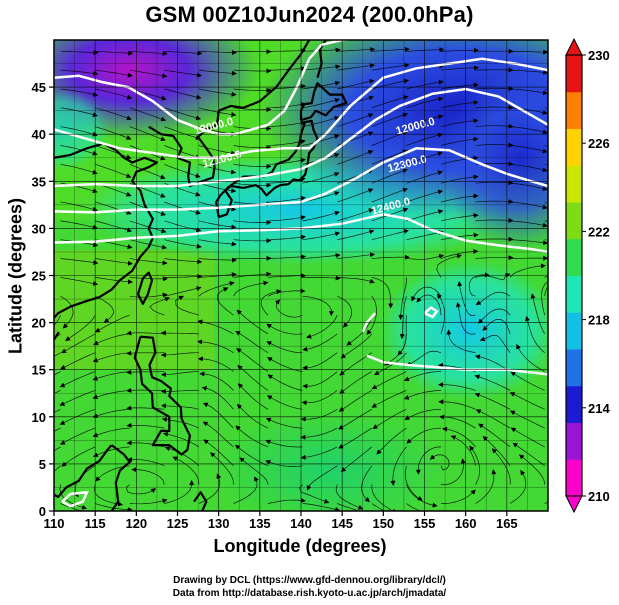 This screenshot has height=605, width=619. Describe the element at coordinates (599, 143) in the screenshot. I see `colorbar-tick-label: 226` at that location.